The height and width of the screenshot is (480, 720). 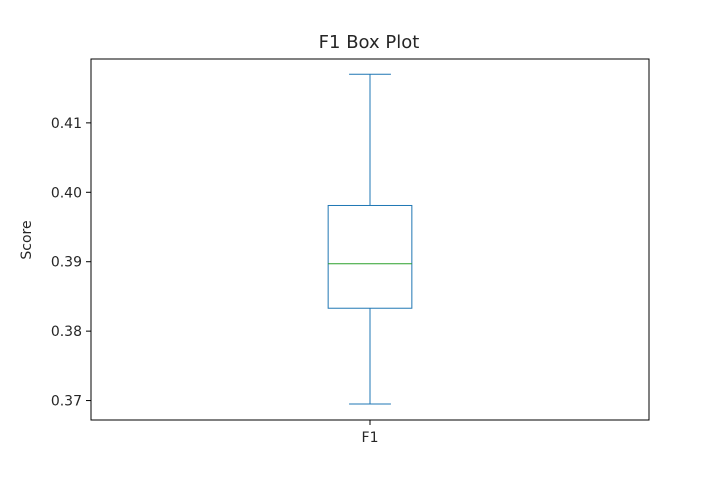 What do you see at coordinates (66, 193) in the screenshot?
I see `y-tick-label: 0.40` at bounding box center [66, 193].